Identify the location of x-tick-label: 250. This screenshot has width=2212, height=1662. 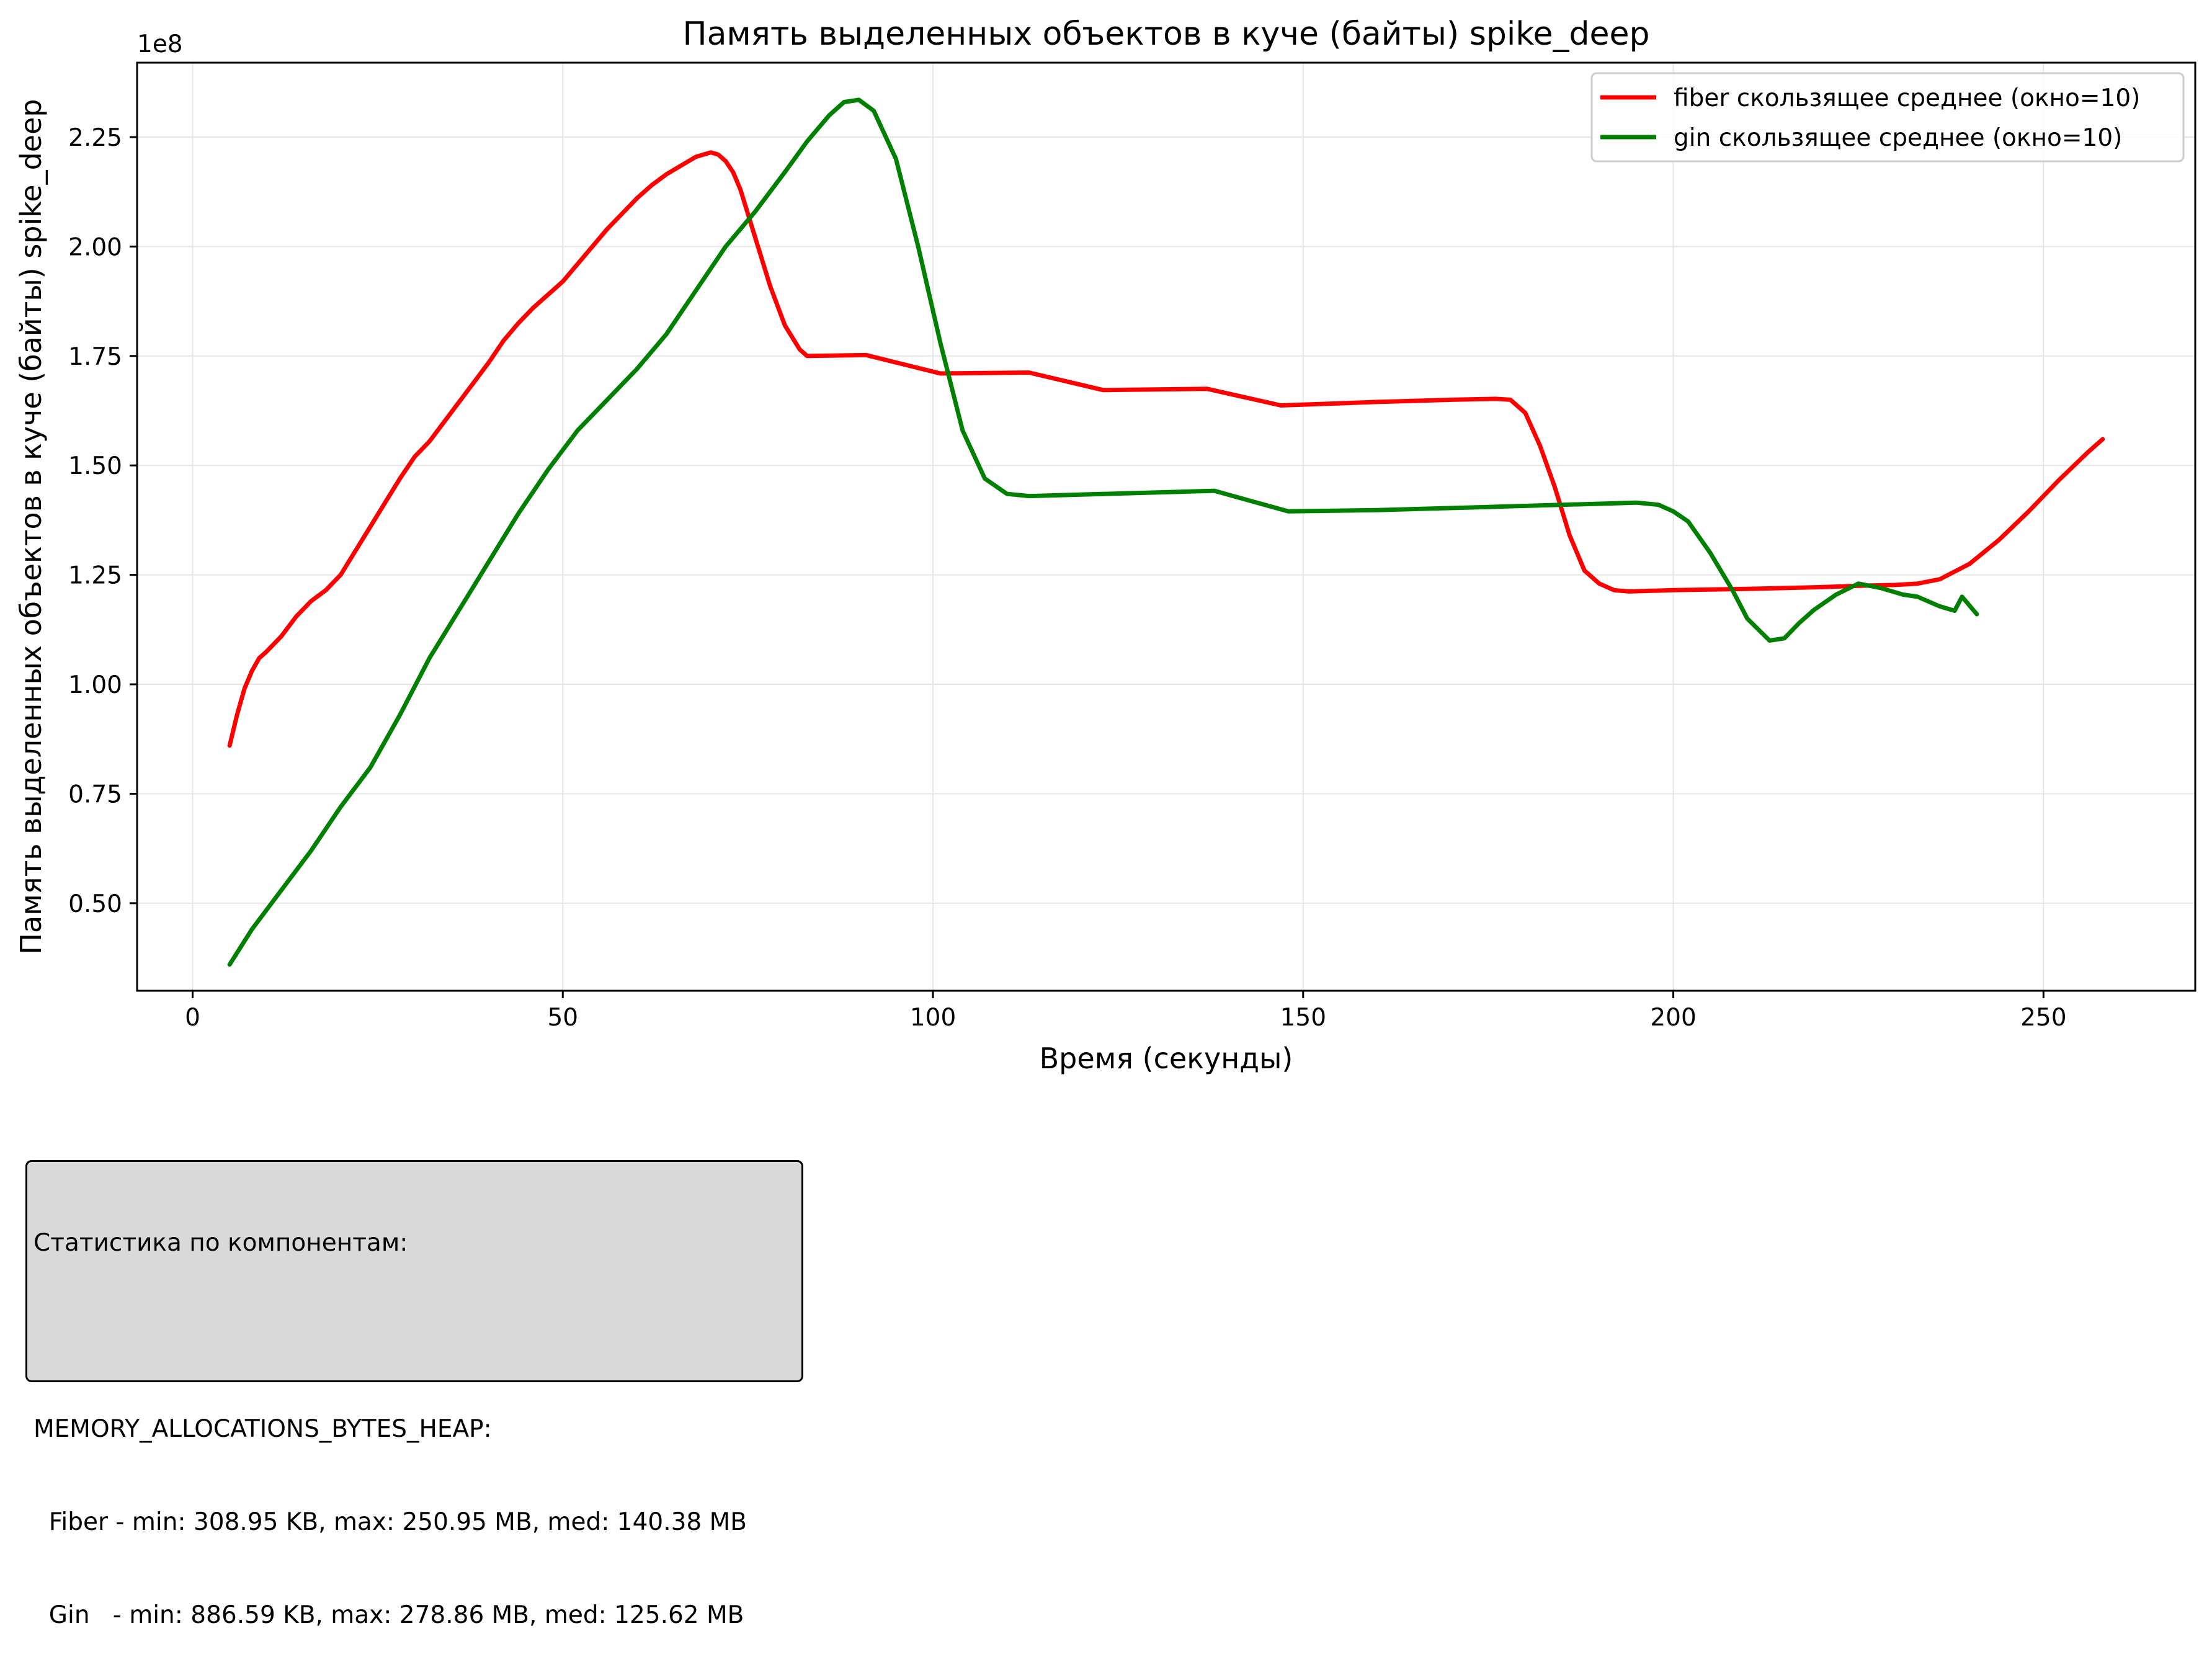
(2043, 1018).